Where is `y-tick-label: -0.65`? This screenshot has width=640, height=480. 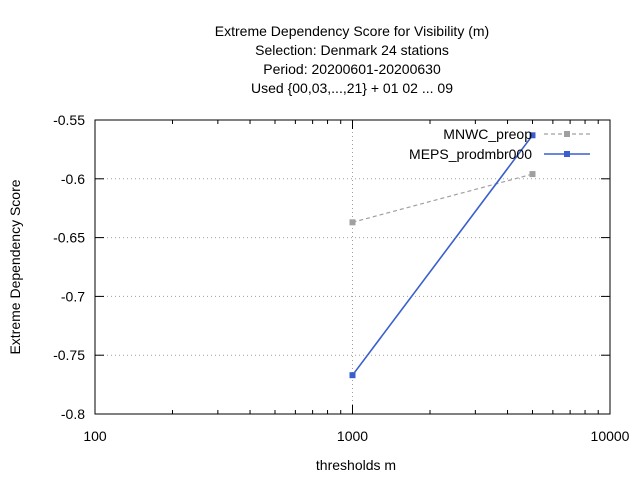
y-tick-label: -0.65 is located at coordinates (69, 238).